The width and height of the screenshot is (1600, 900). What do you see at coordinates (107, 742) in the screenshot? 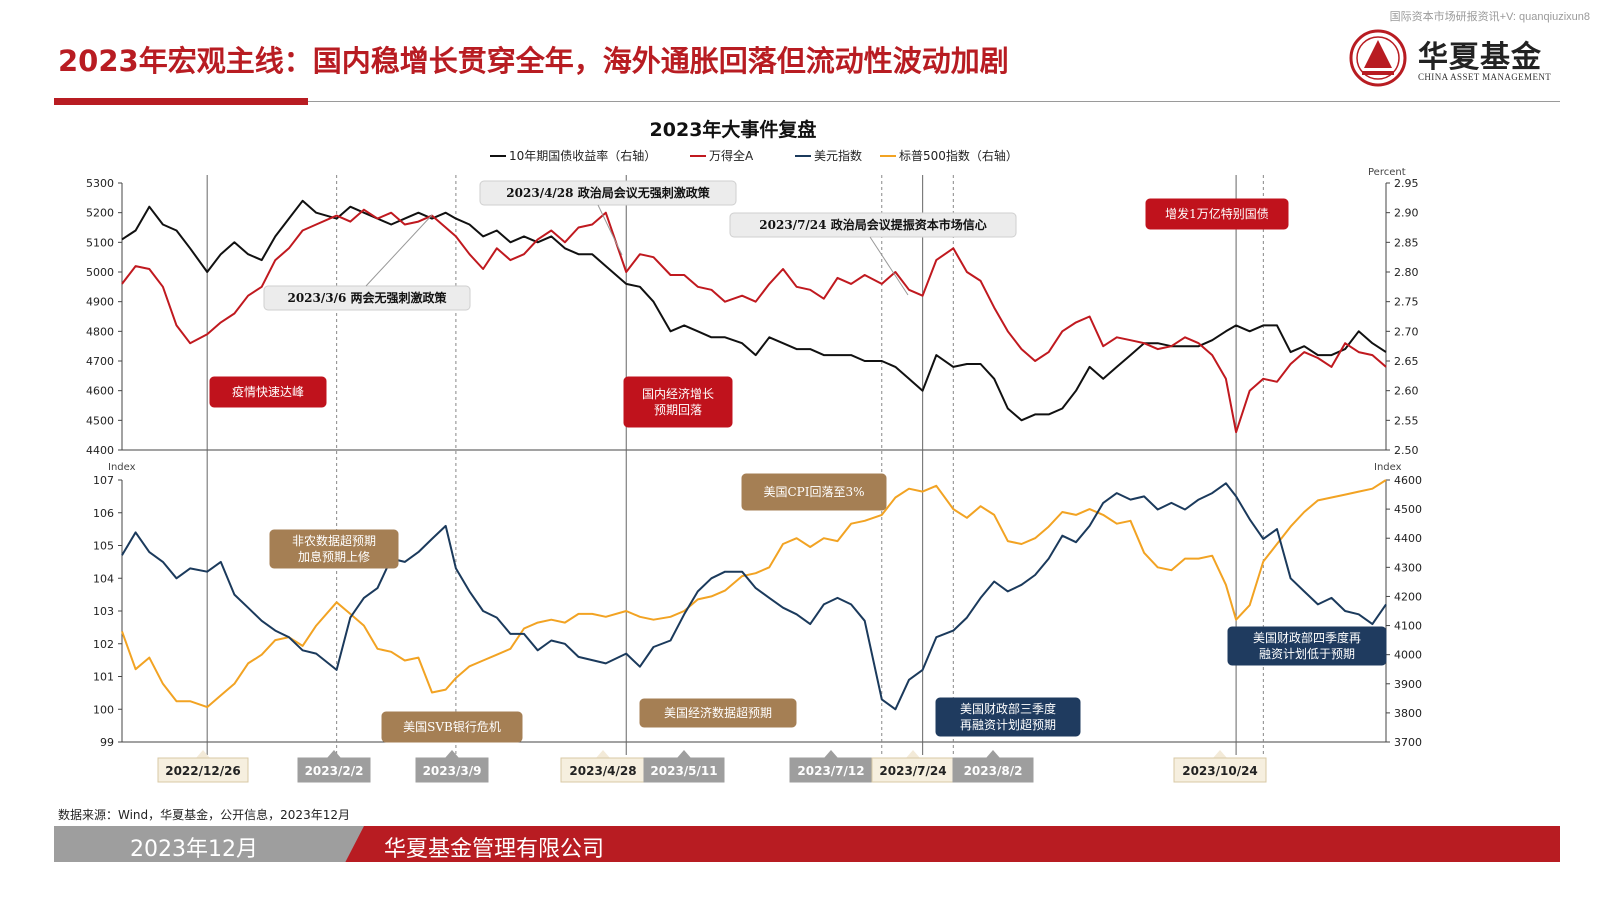
I see `bottom-left-tick-label-0: 99` at bounding box center [107, 742].